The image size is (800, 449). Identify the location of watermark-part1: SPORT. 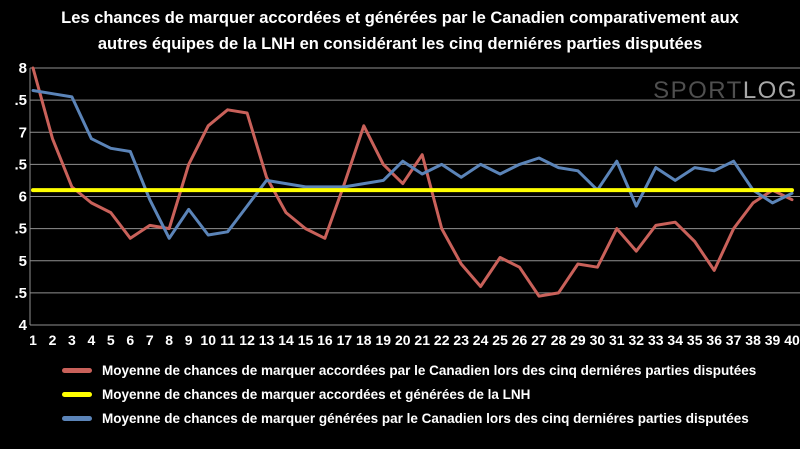
(698, 90).